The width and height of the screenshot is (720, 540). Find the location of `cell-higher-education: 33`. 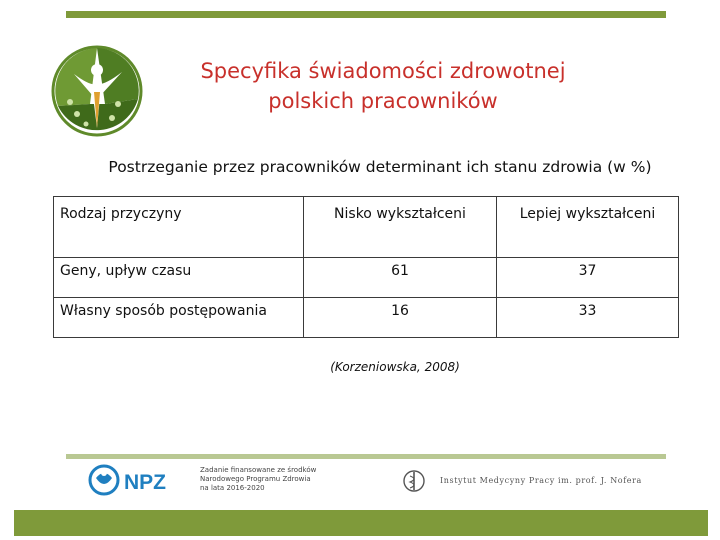

cell-higher-education: 33 is located at coordinates (587, 317).